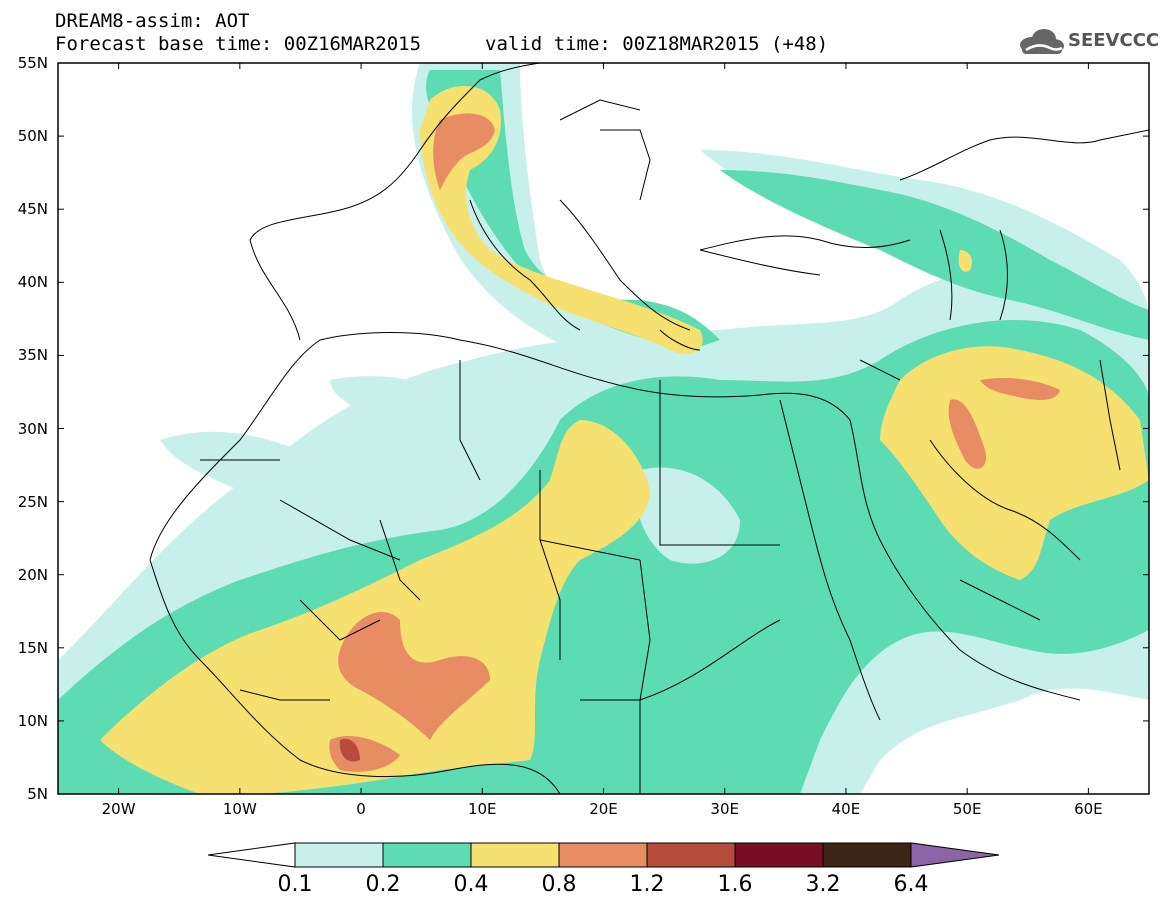 This screenshot has width=1165, height=905. What do you see at coordinates (647, 884) in the screenshot?
I see `colorbar-label: 1.2` at bounding box center [647, 884].